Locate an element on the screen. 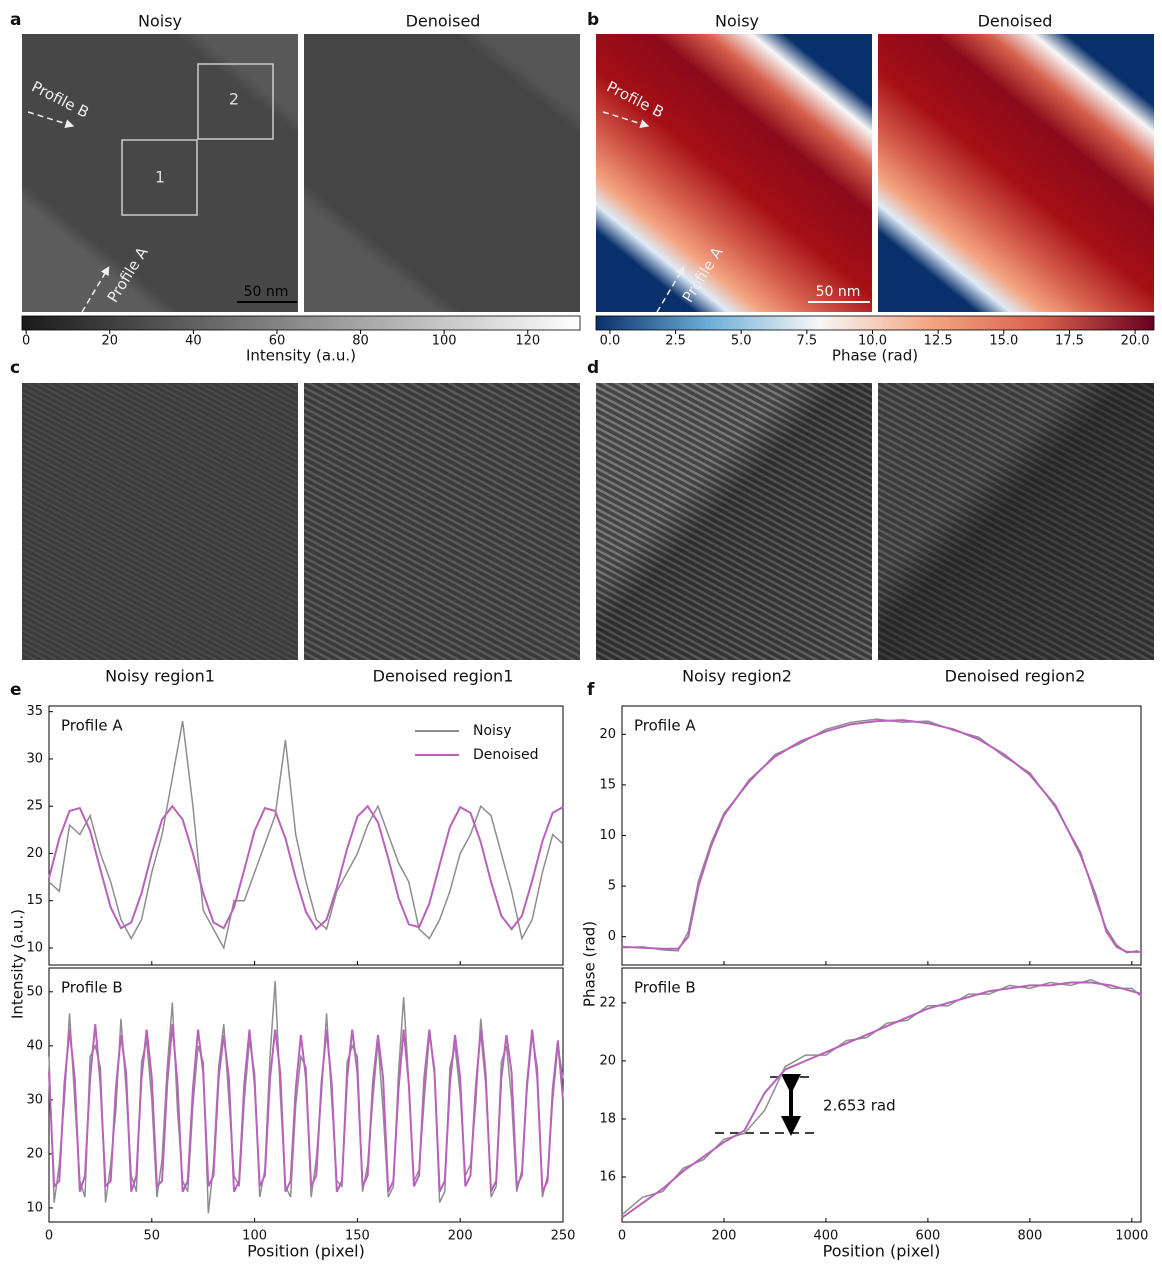 The width and height of the screenshot is (1162, 1276). colorbar-tick-label: 0.0 is located at coordinates (610, 341).